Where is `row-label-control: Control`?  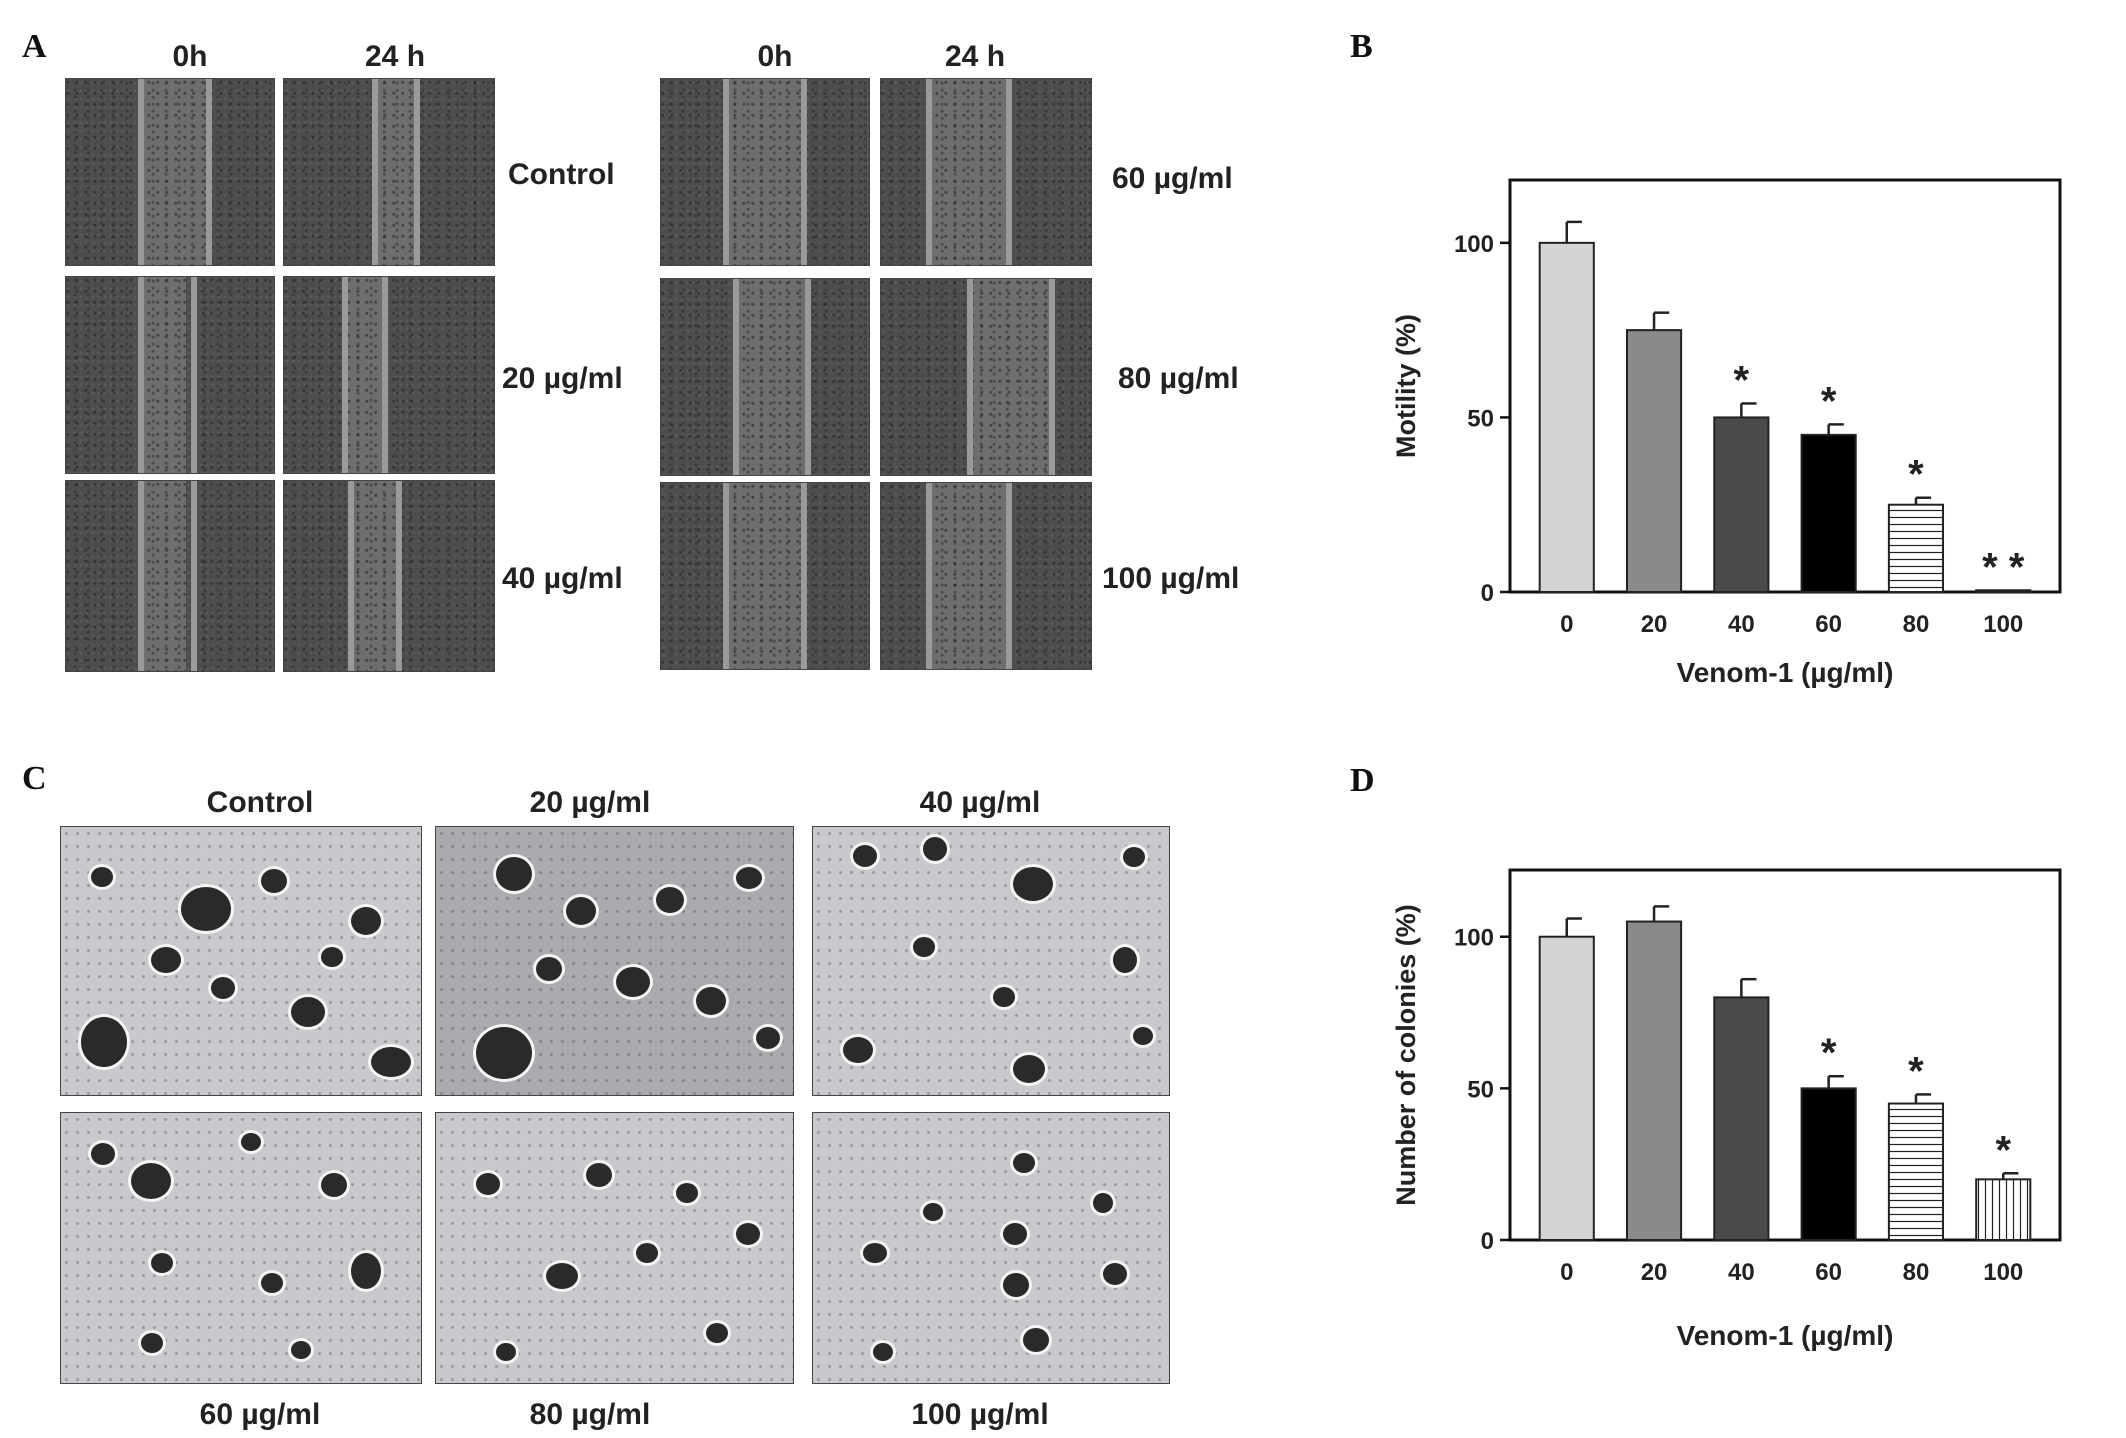 row-label-control: Control is located at coordinates (561, 174).